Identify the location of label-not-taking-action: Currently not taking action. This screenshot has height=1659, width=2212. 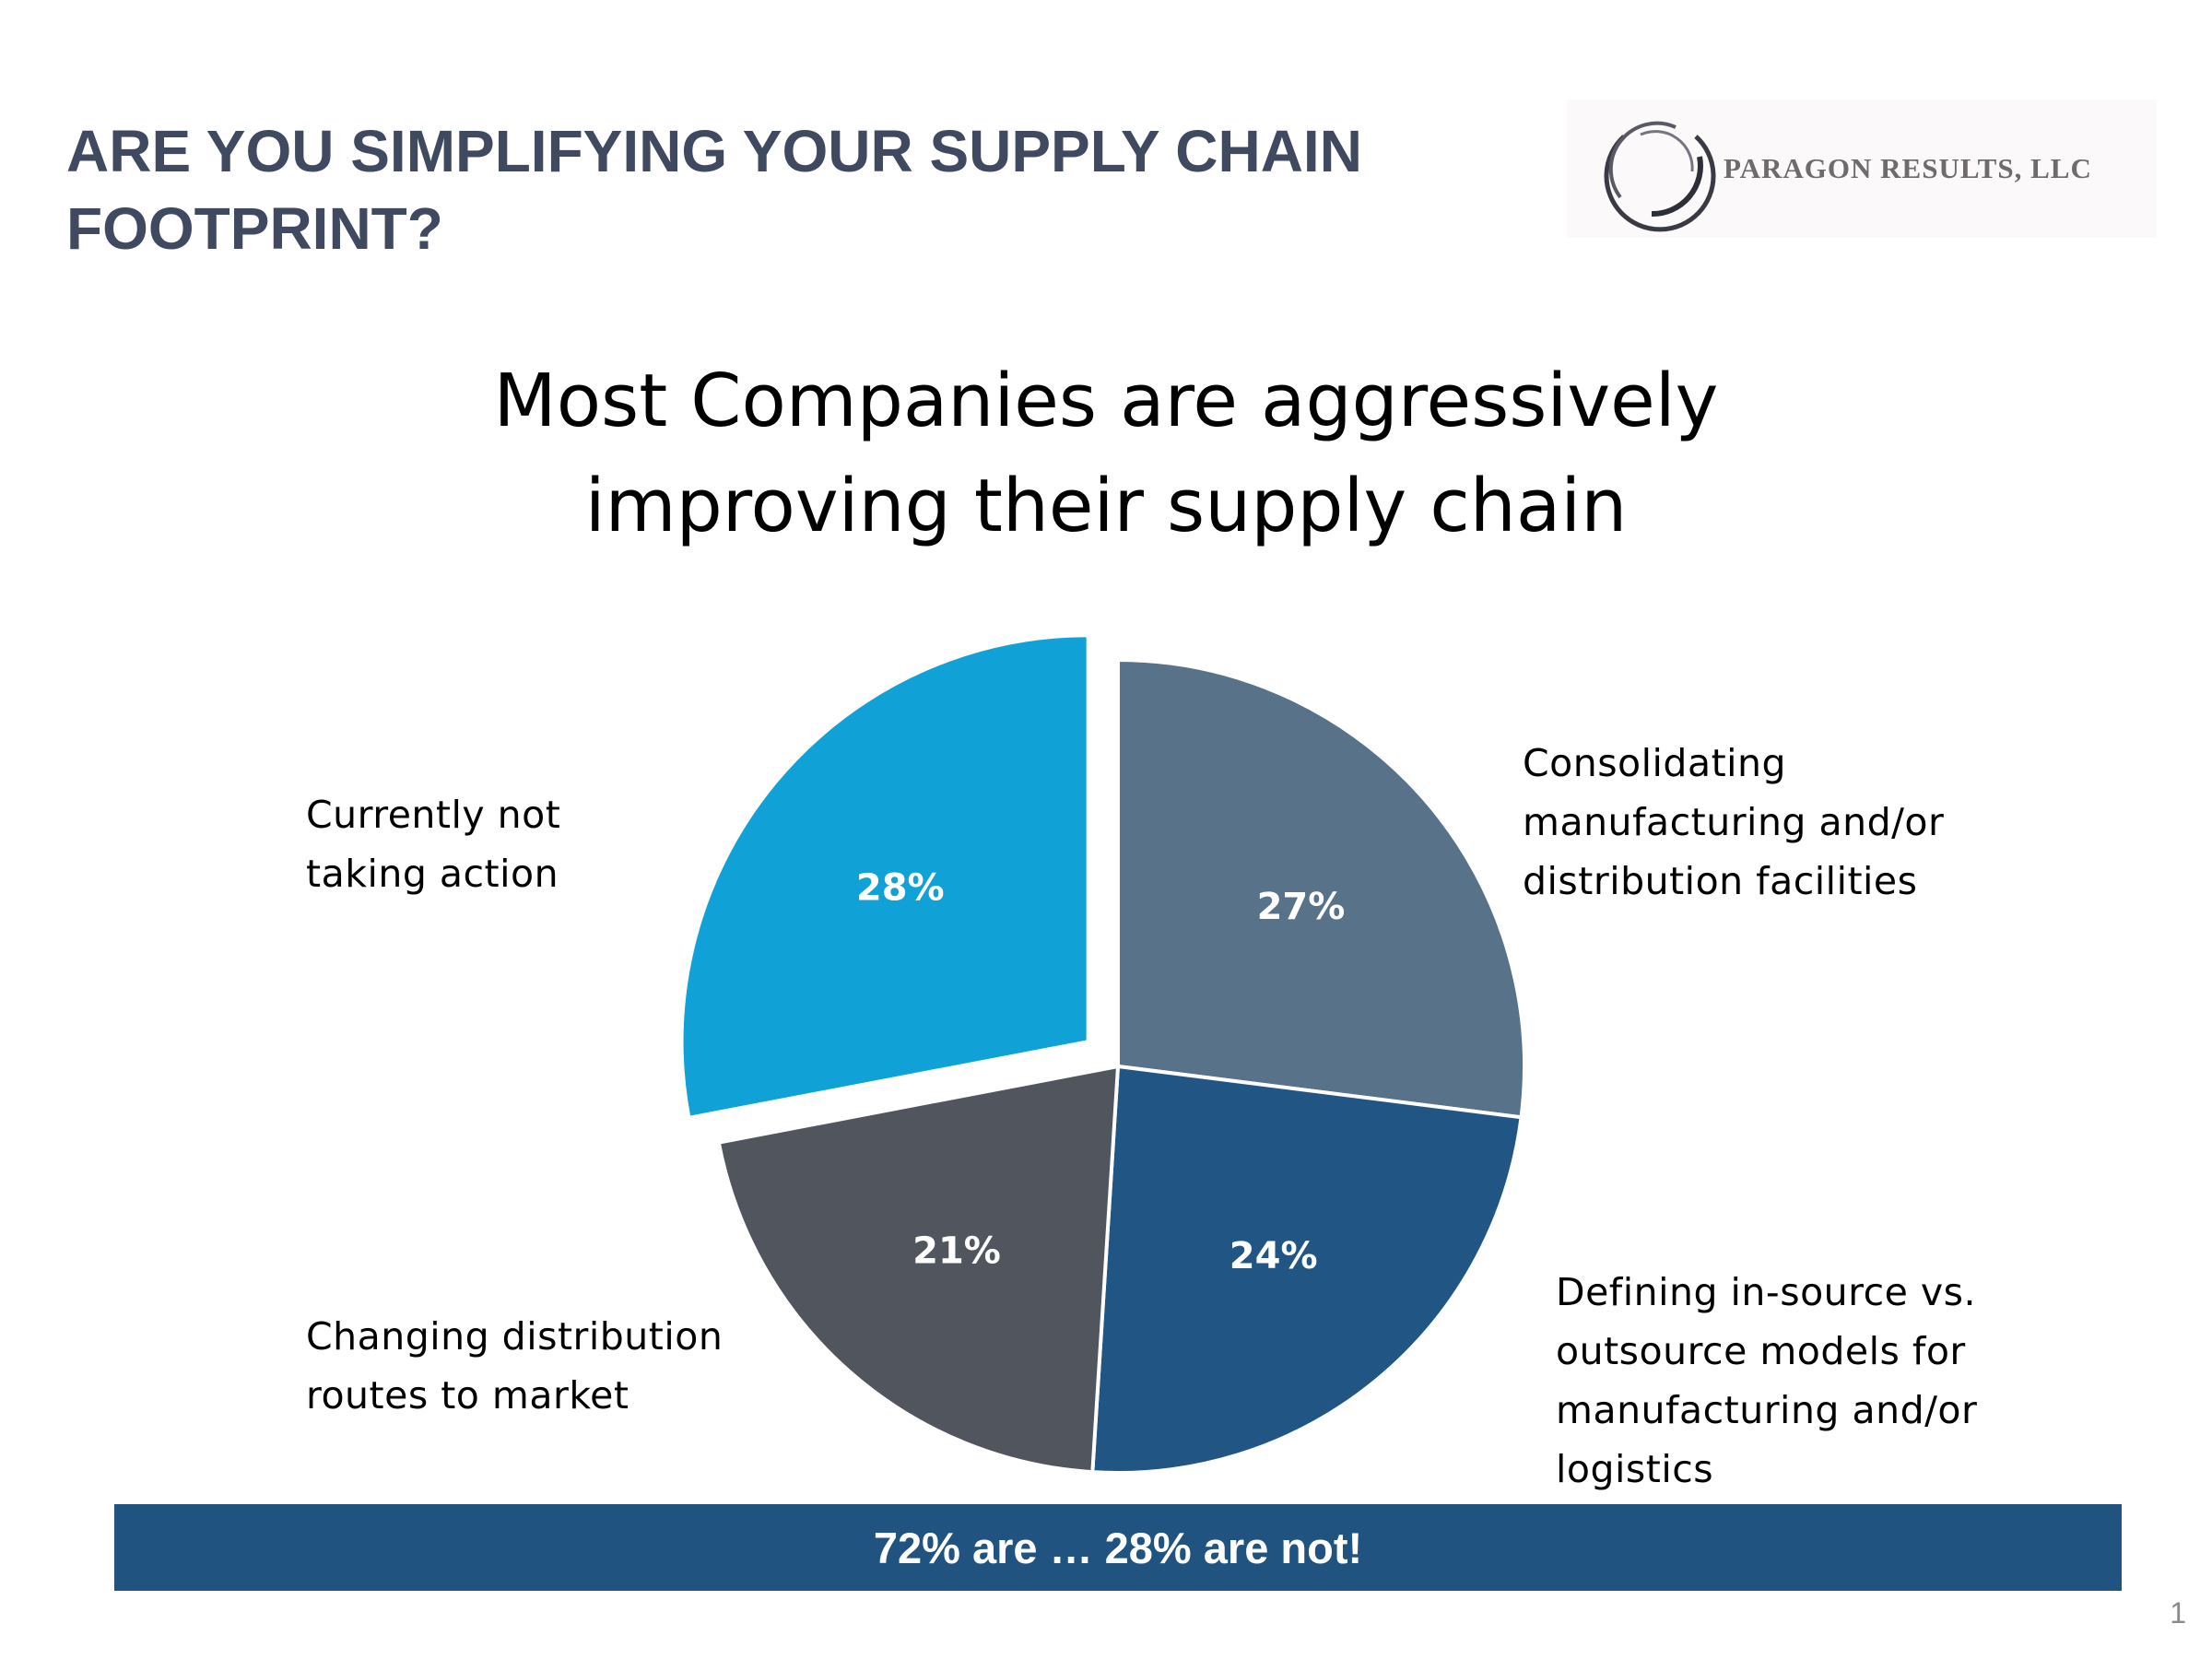
(433, 844).